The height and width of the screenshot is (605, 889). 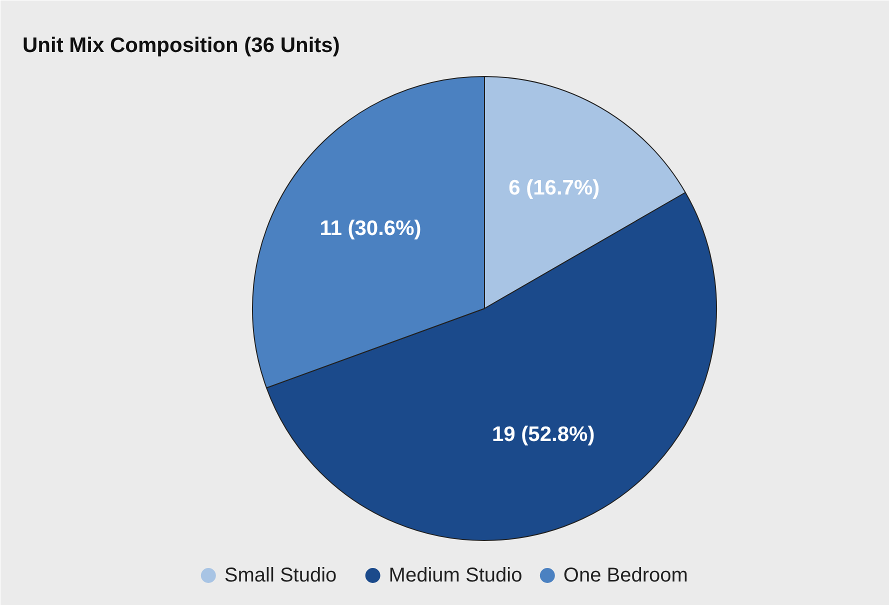 I want to click on chart-title: Unit Mix Composition (36 Units), so click(x=181, y=45).